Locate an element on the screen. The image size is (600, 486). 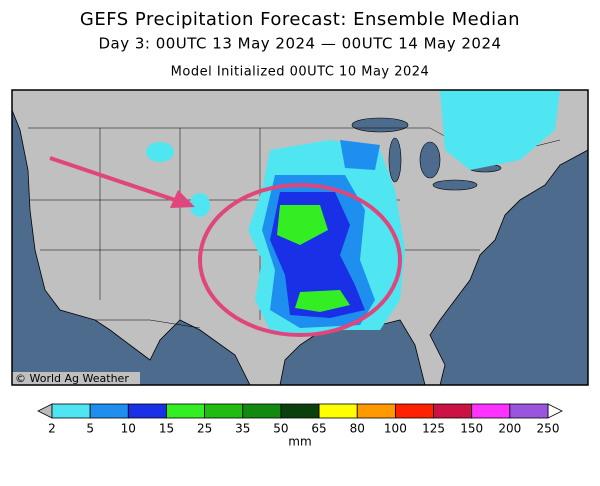
legend-tick-label: 5 is located at coordinates (90, 429).